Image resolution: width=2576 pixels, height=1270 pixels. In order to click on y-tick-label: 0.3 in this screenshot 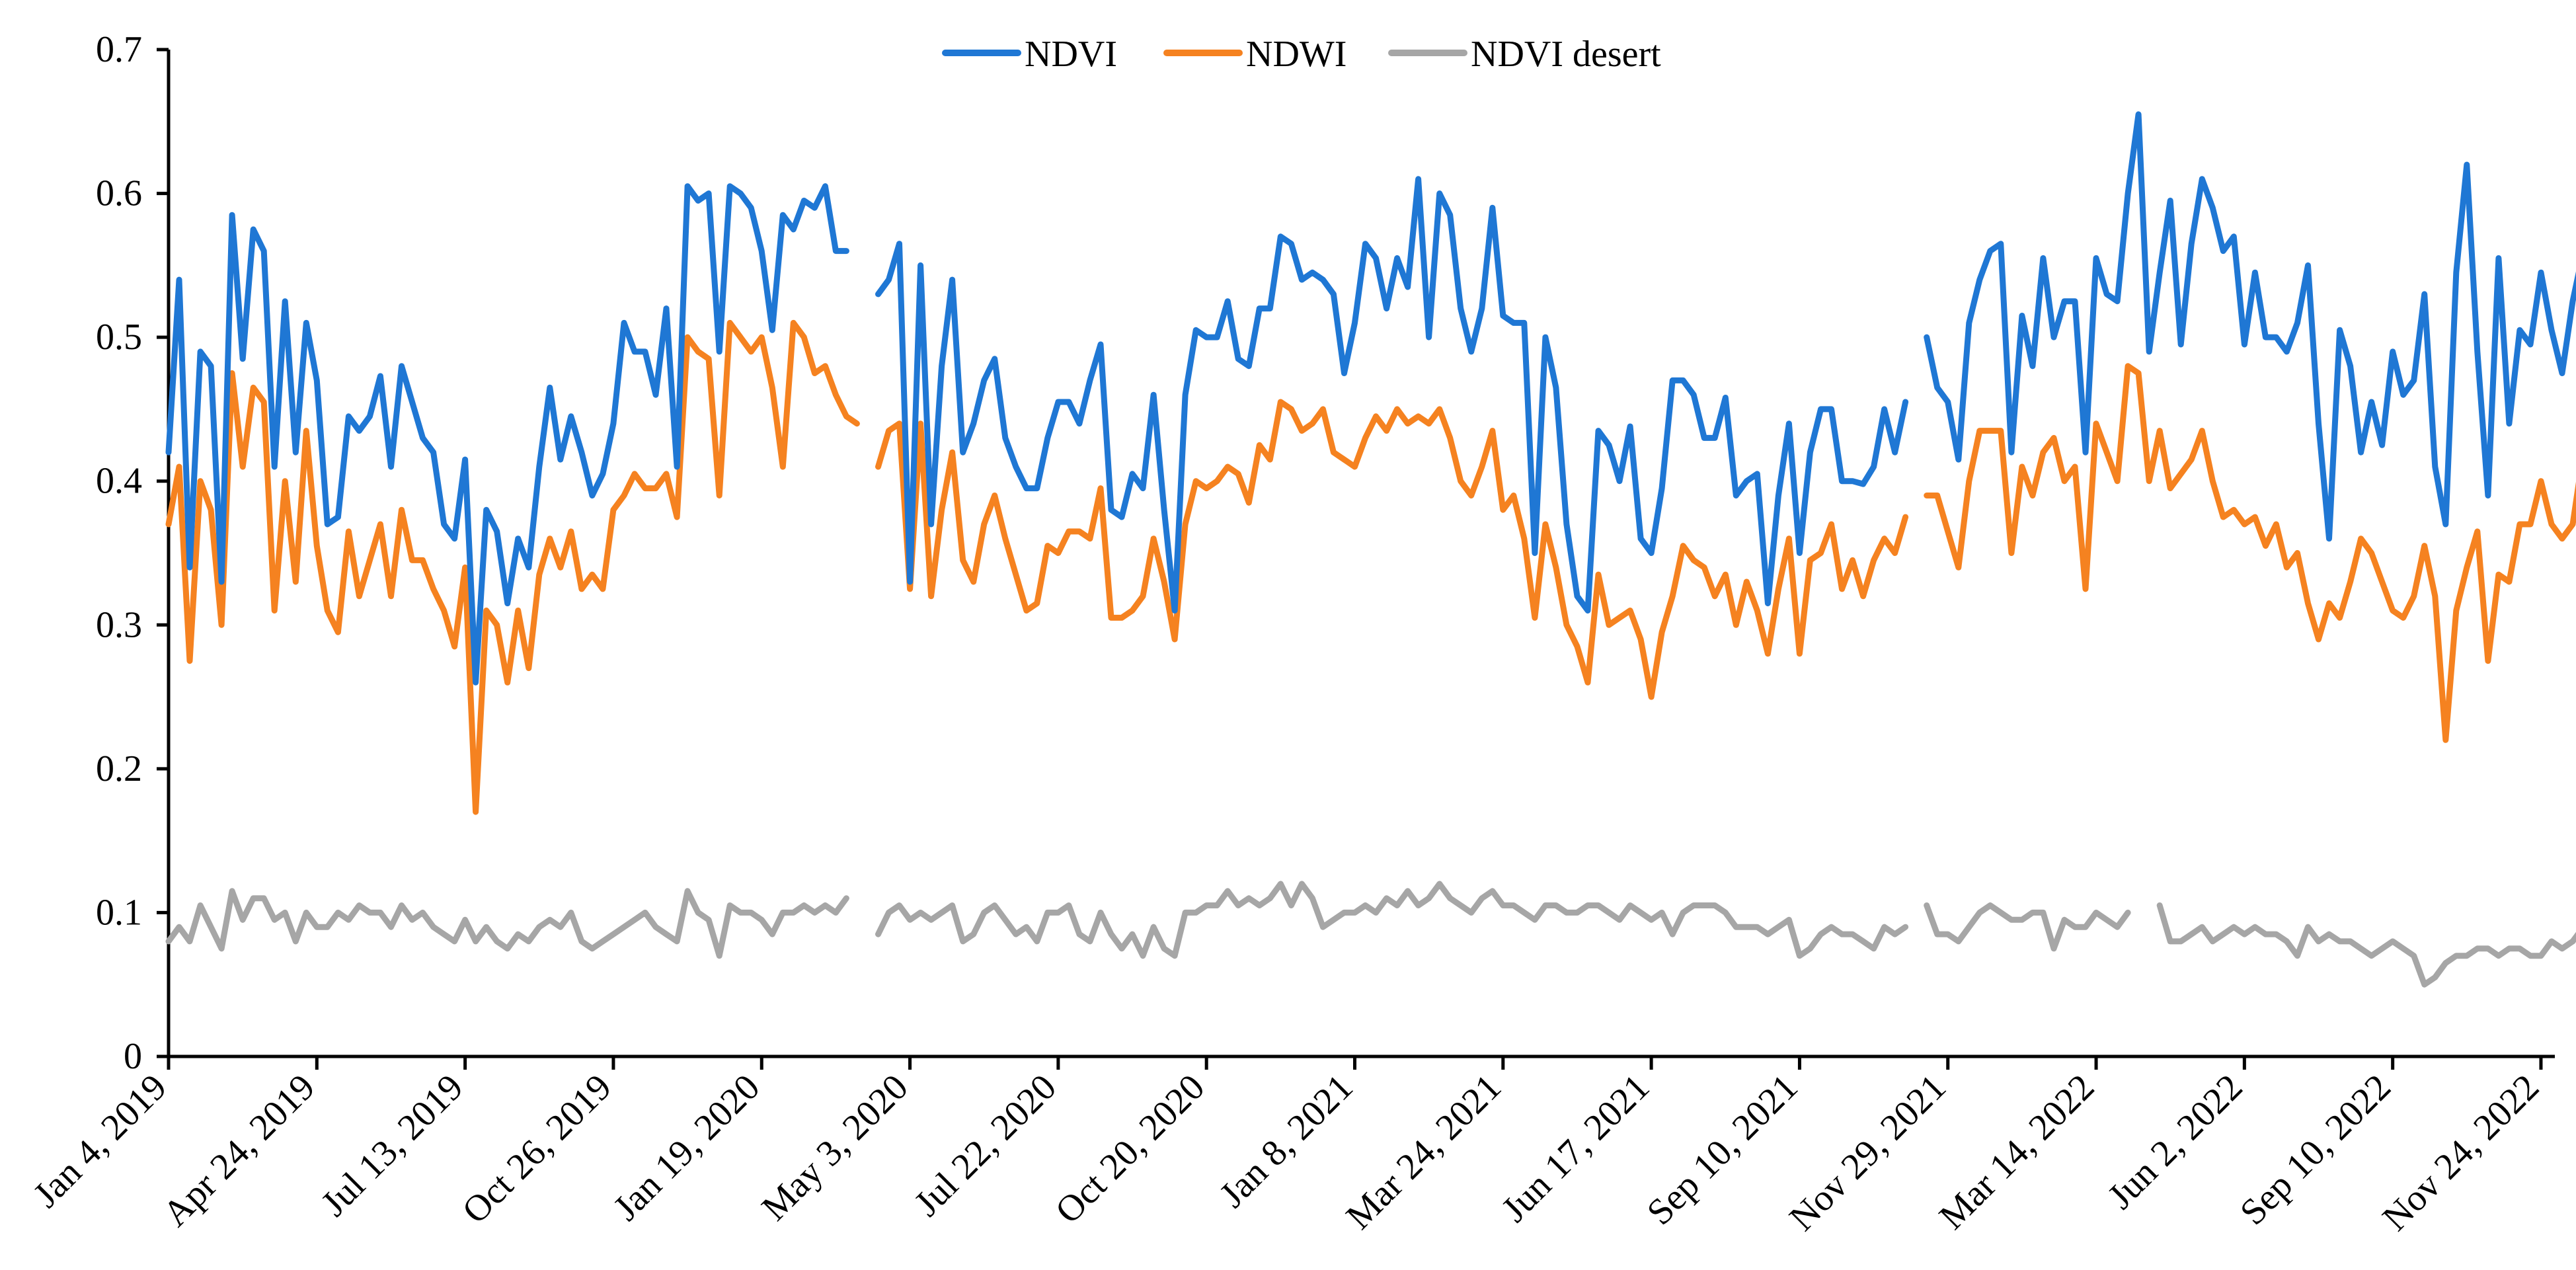, I will do `click(119, 624)`.